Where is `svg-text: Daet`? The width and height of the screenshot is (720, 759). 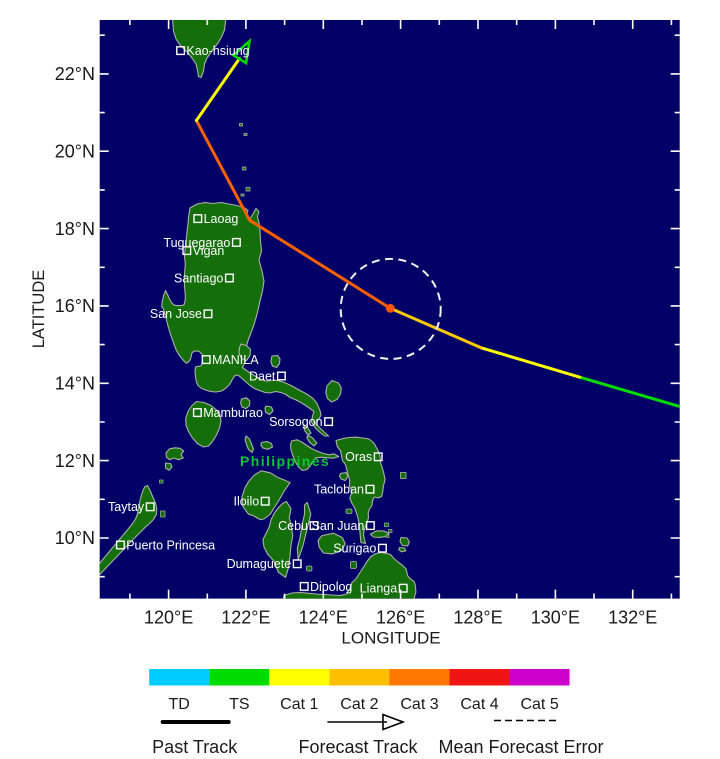 svg-text: Daet is located at coordinates (262, 376).